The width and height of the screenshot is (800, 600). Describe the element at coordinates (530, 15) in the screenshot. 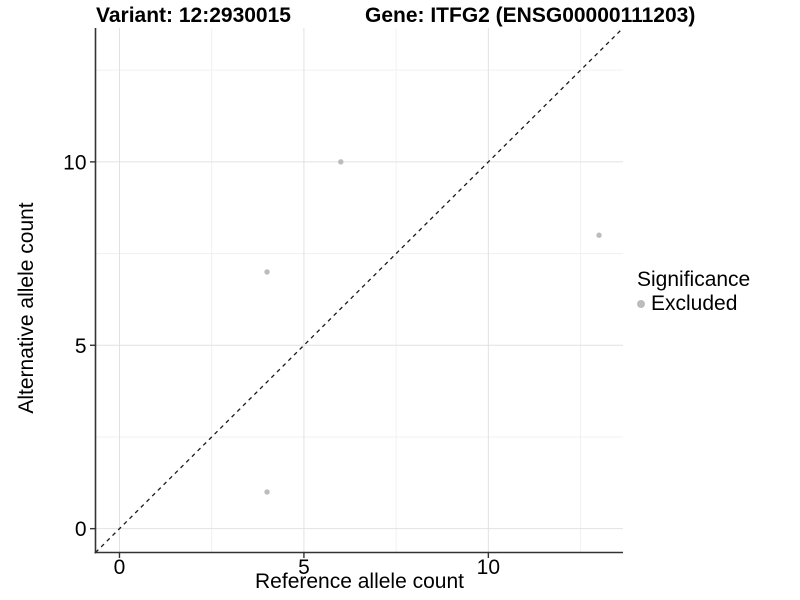

I see `gene-title: Gene: ITFG2 (ENSG00000111203)` at that location.